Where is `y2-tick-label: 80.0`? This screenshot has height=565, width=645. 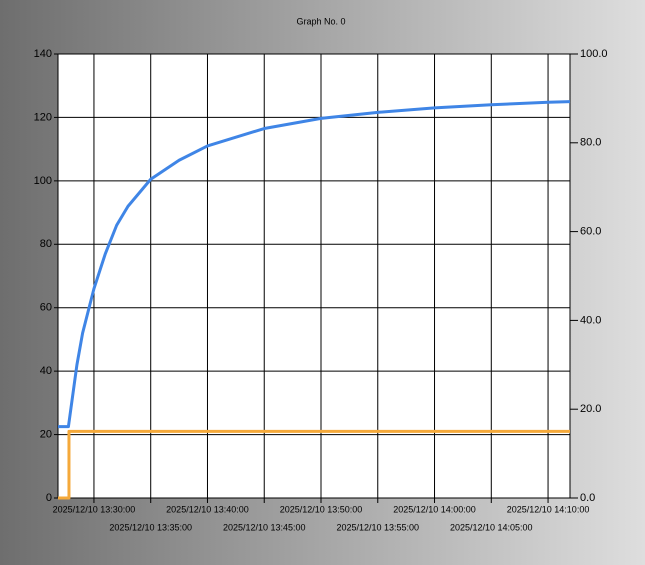 y2-tick-label: 80.0 is located at coordinates (590, 143).